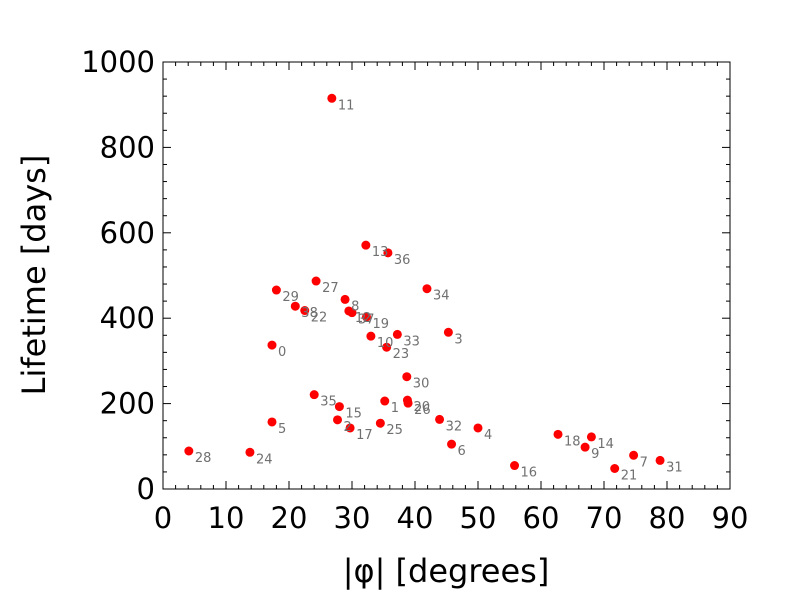 This screenshot has height=612, width=812. Describe the element at coordinates (730, 518) in the screenshot. I see `x-tick-label: 90` at that location.